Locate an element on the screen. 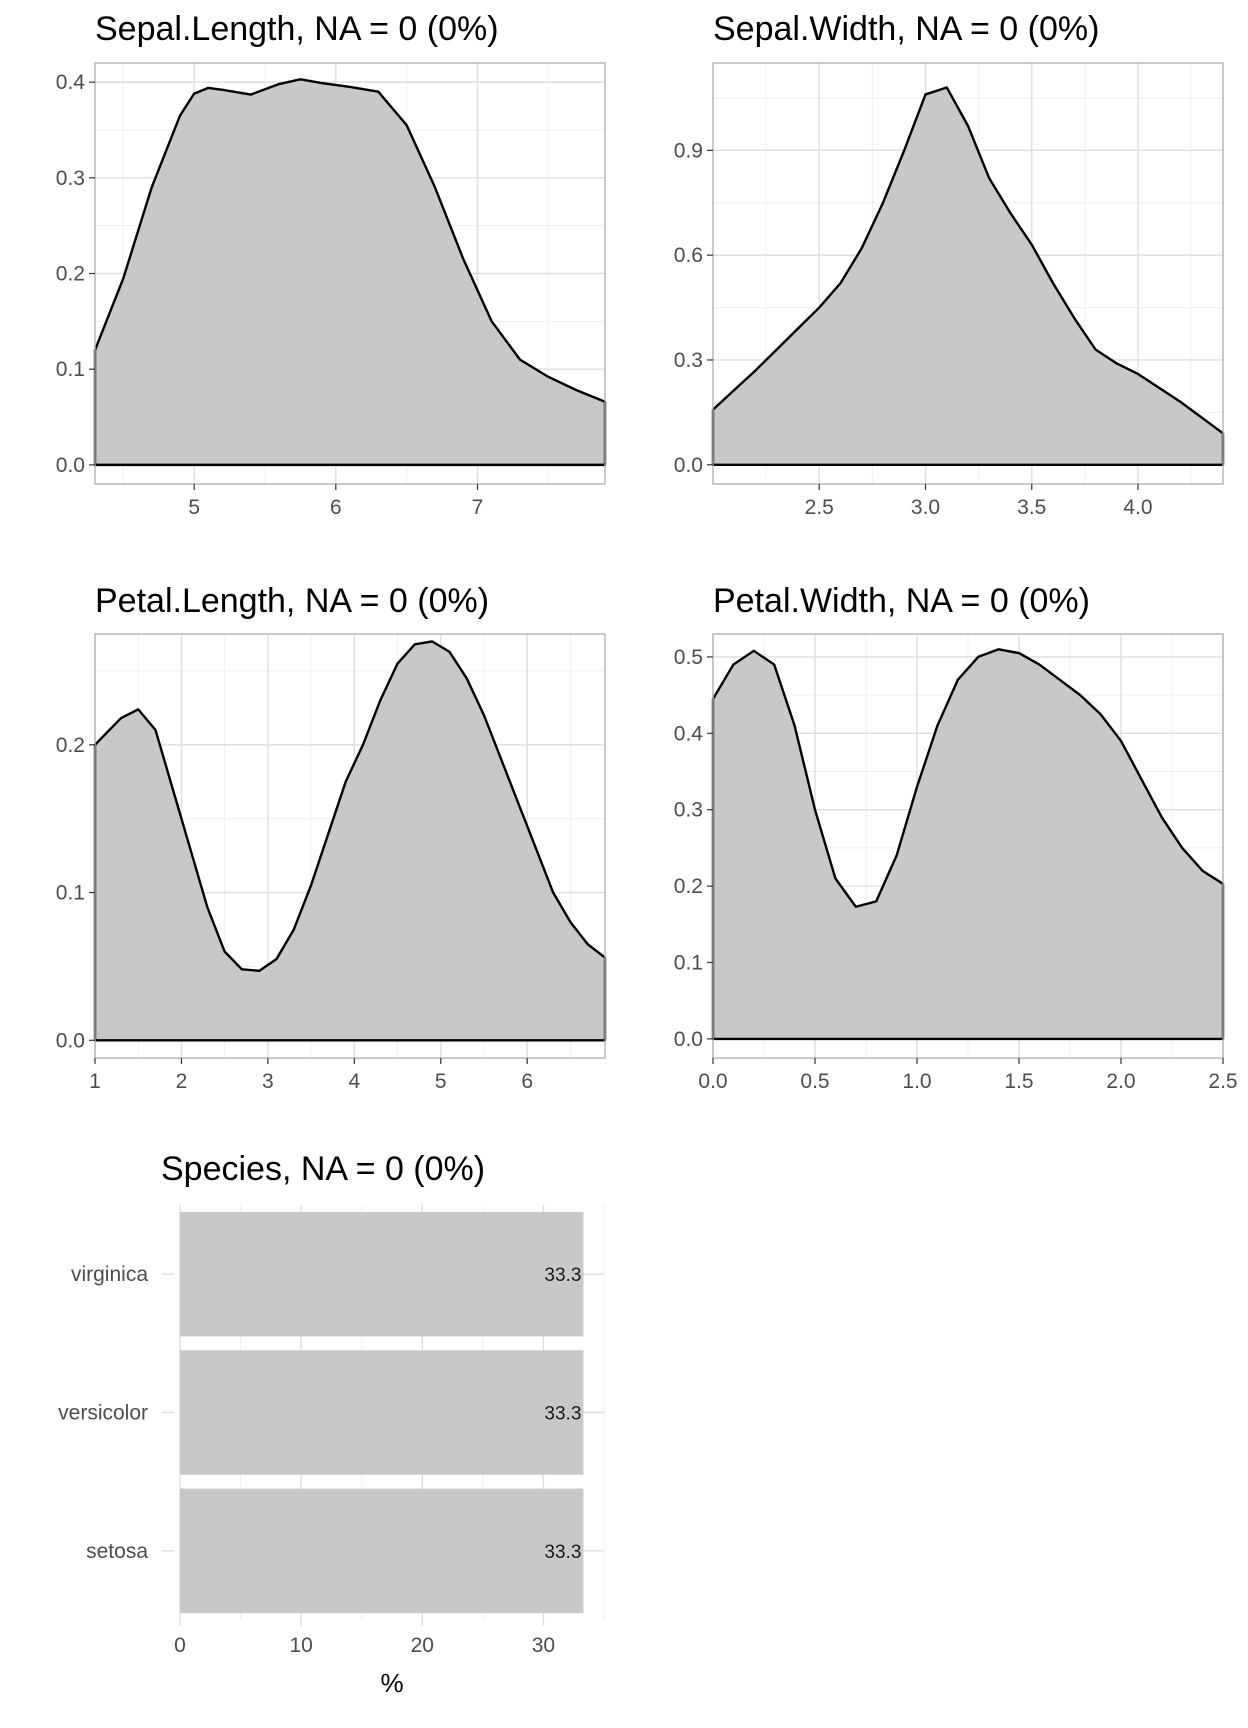 Image resolution: width=1248 pixels, height=1728 pixels. x-tick-label: 1.0 is located at coordinates (916, 1081).